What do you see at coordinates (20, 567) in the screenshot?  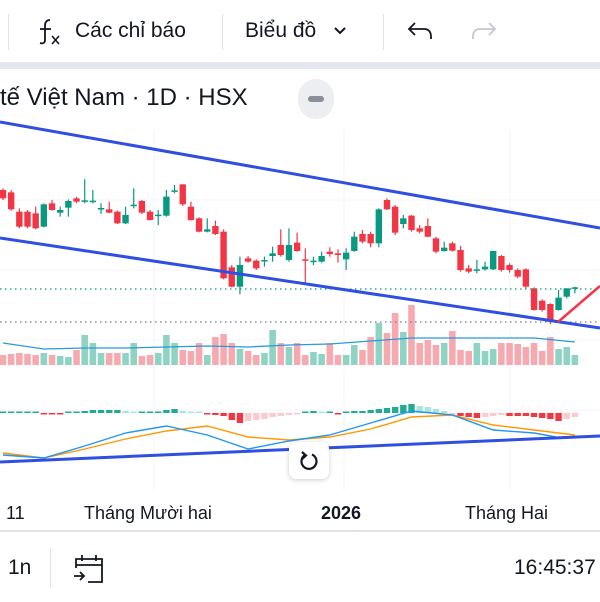 I see `date-range-button: 1n` at bounding box center [20, 567].